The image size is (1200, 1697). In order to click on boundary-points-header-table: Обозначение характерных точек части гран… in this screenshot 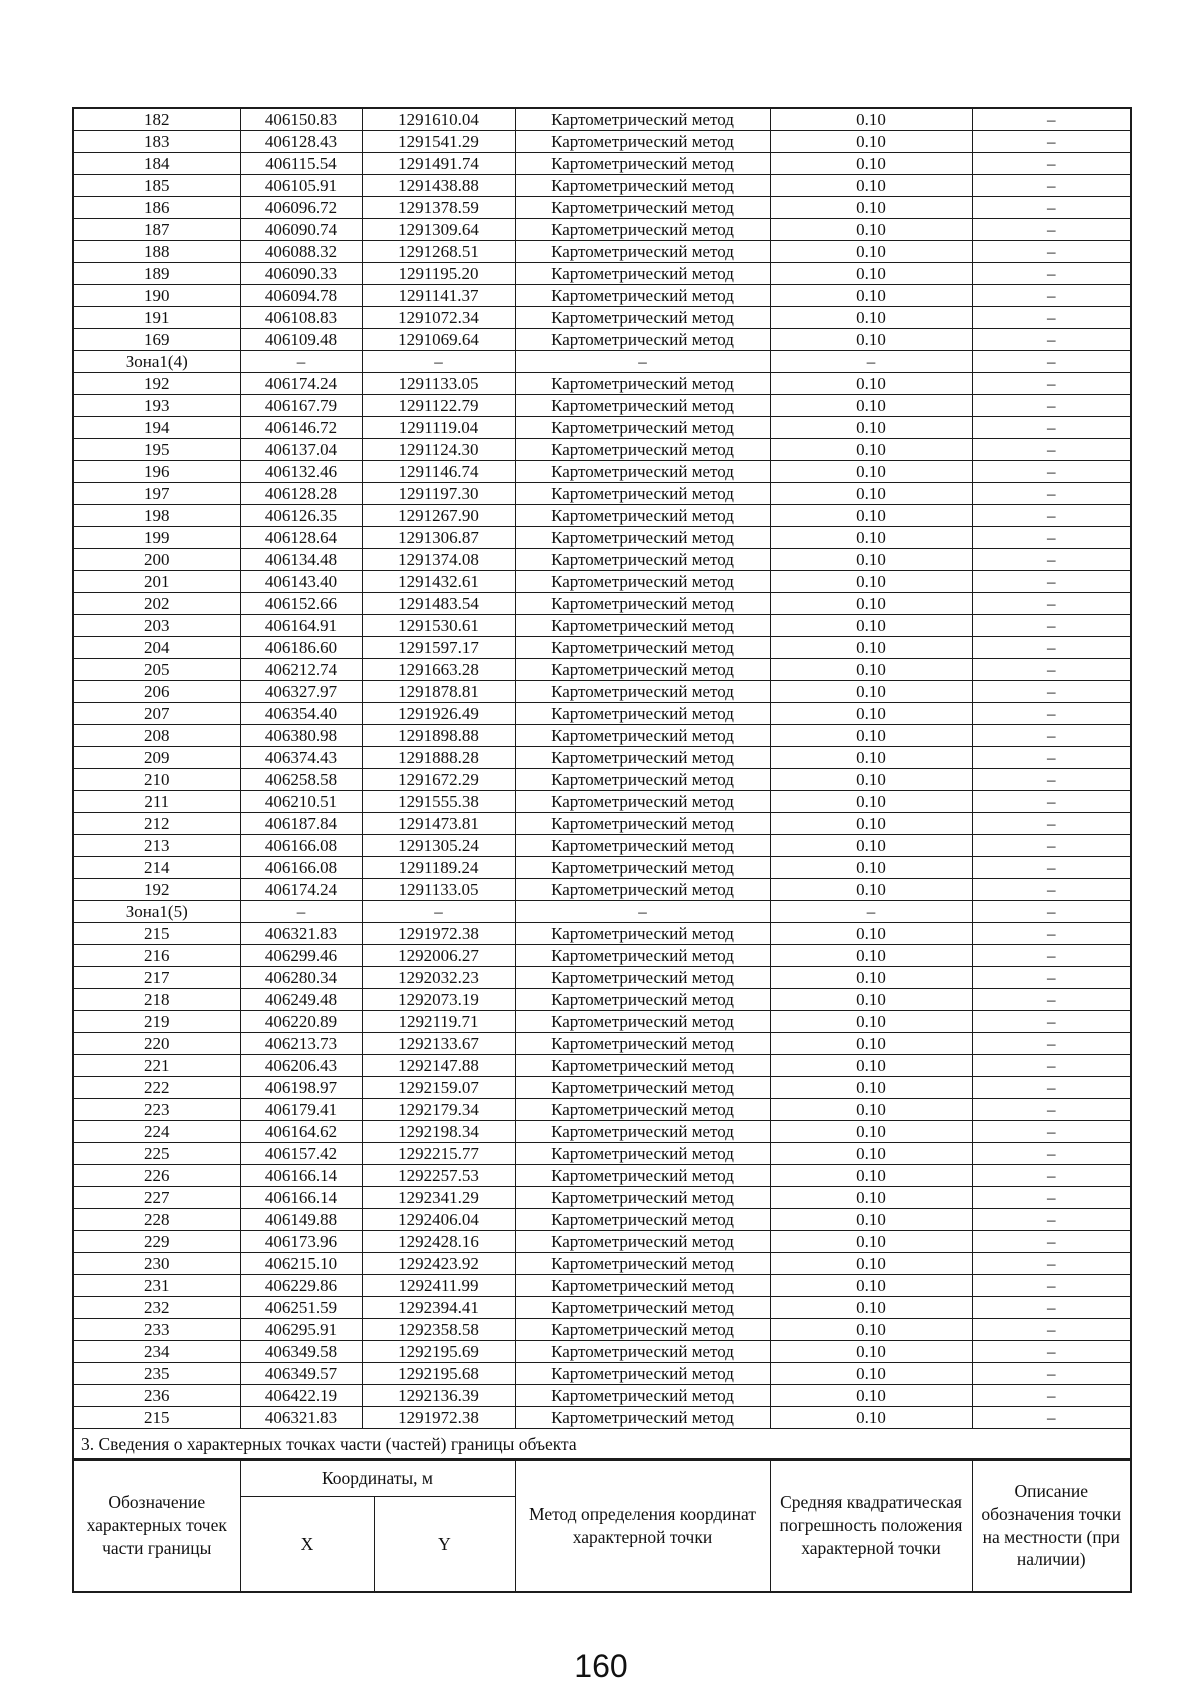, I will do `click(602, 1525)`.